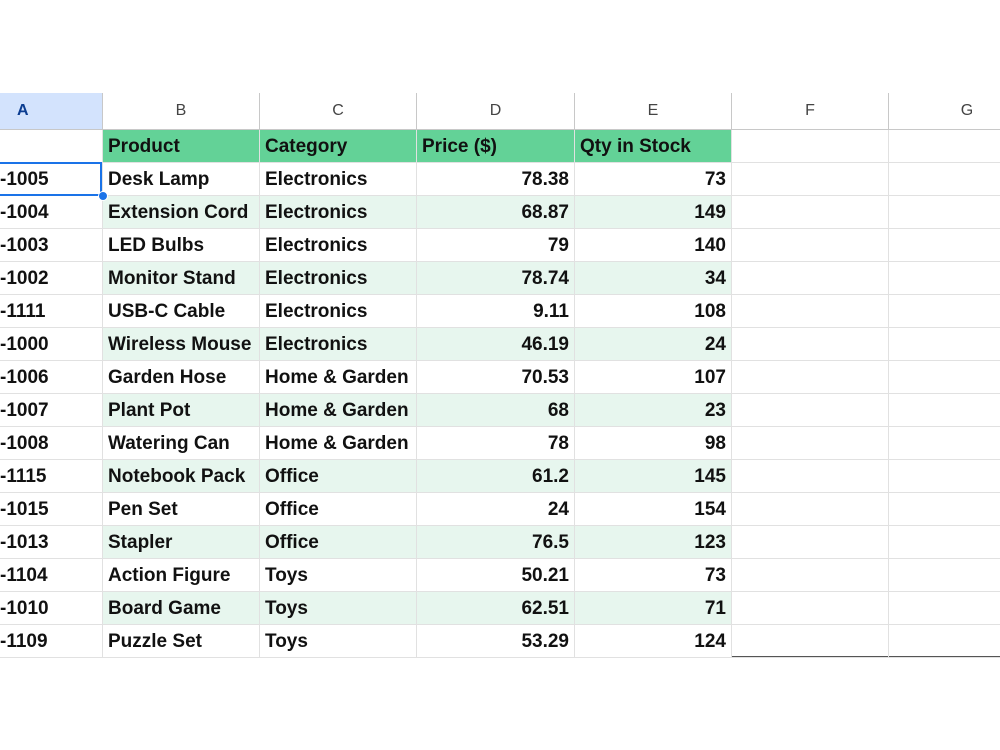 This screenshot has width=1000, height=750. Describe the element at coordinates (181, 410) in the screenshot. I see `data-cell: Plant Pot` at that location.